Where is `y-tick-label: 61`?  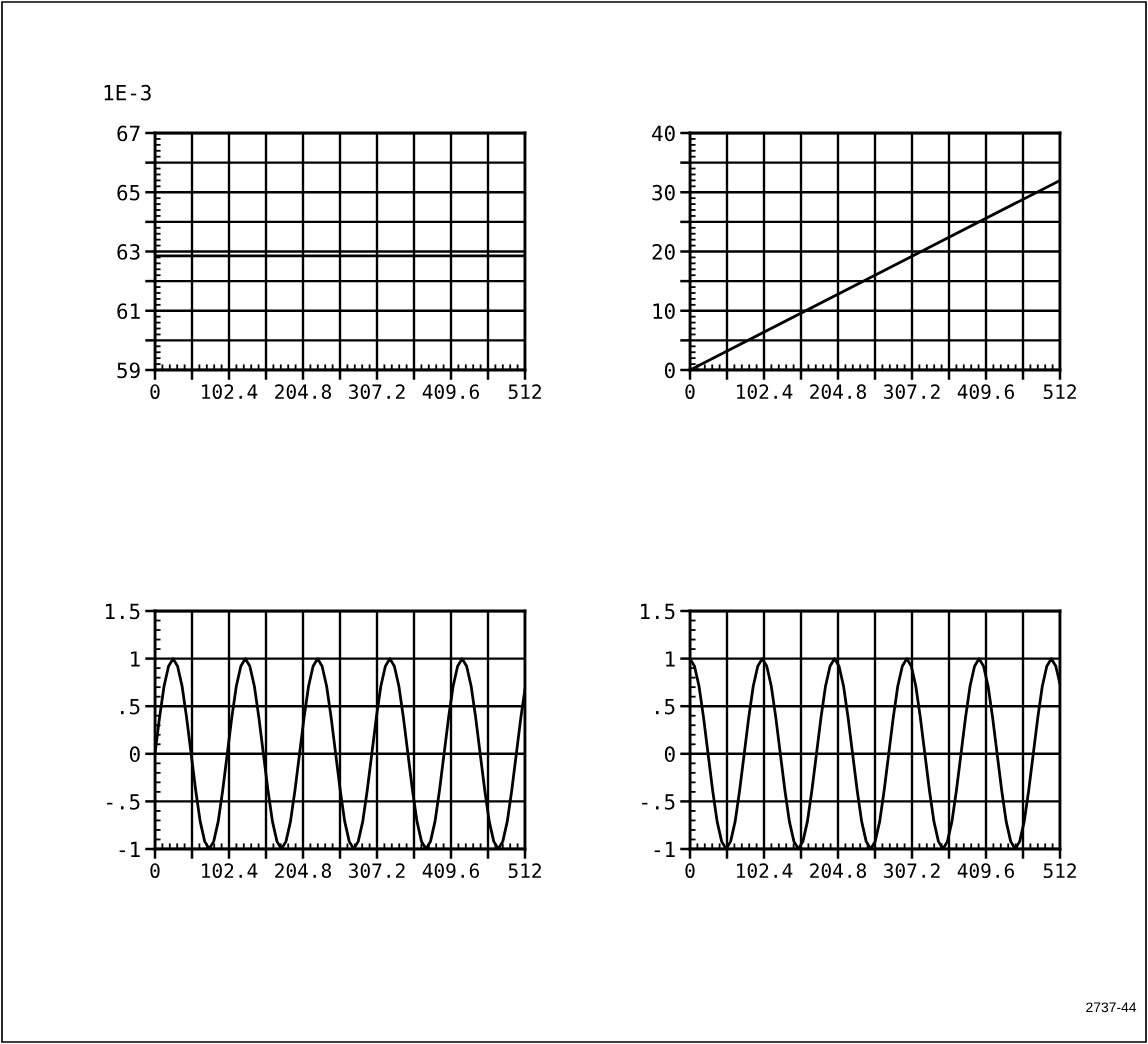 y-tick-label: 61 is located at coordinates (128, 311).